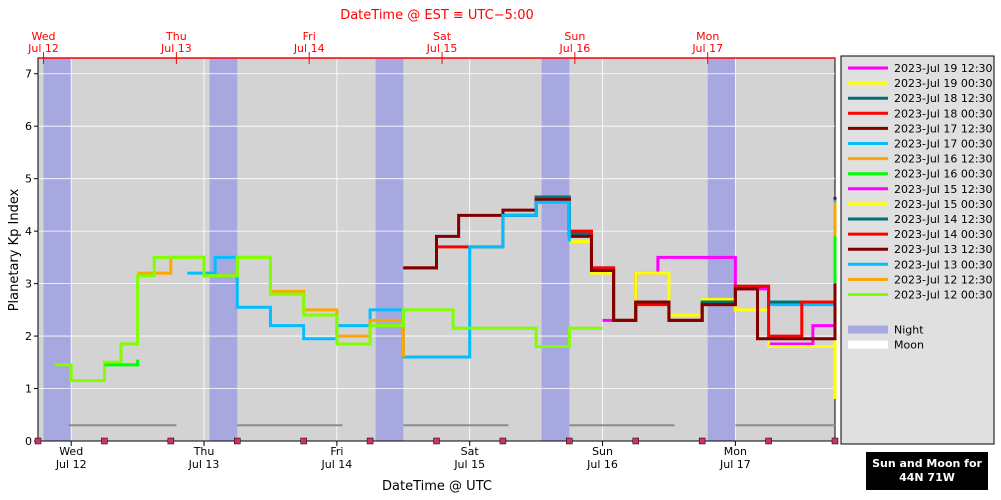 This screenshot has width=1001, height=500. What do you see at coordinates (470, 451) in the screenshot?
I see `x-tick-label-day: Sat` at bounding box center [470, 451].